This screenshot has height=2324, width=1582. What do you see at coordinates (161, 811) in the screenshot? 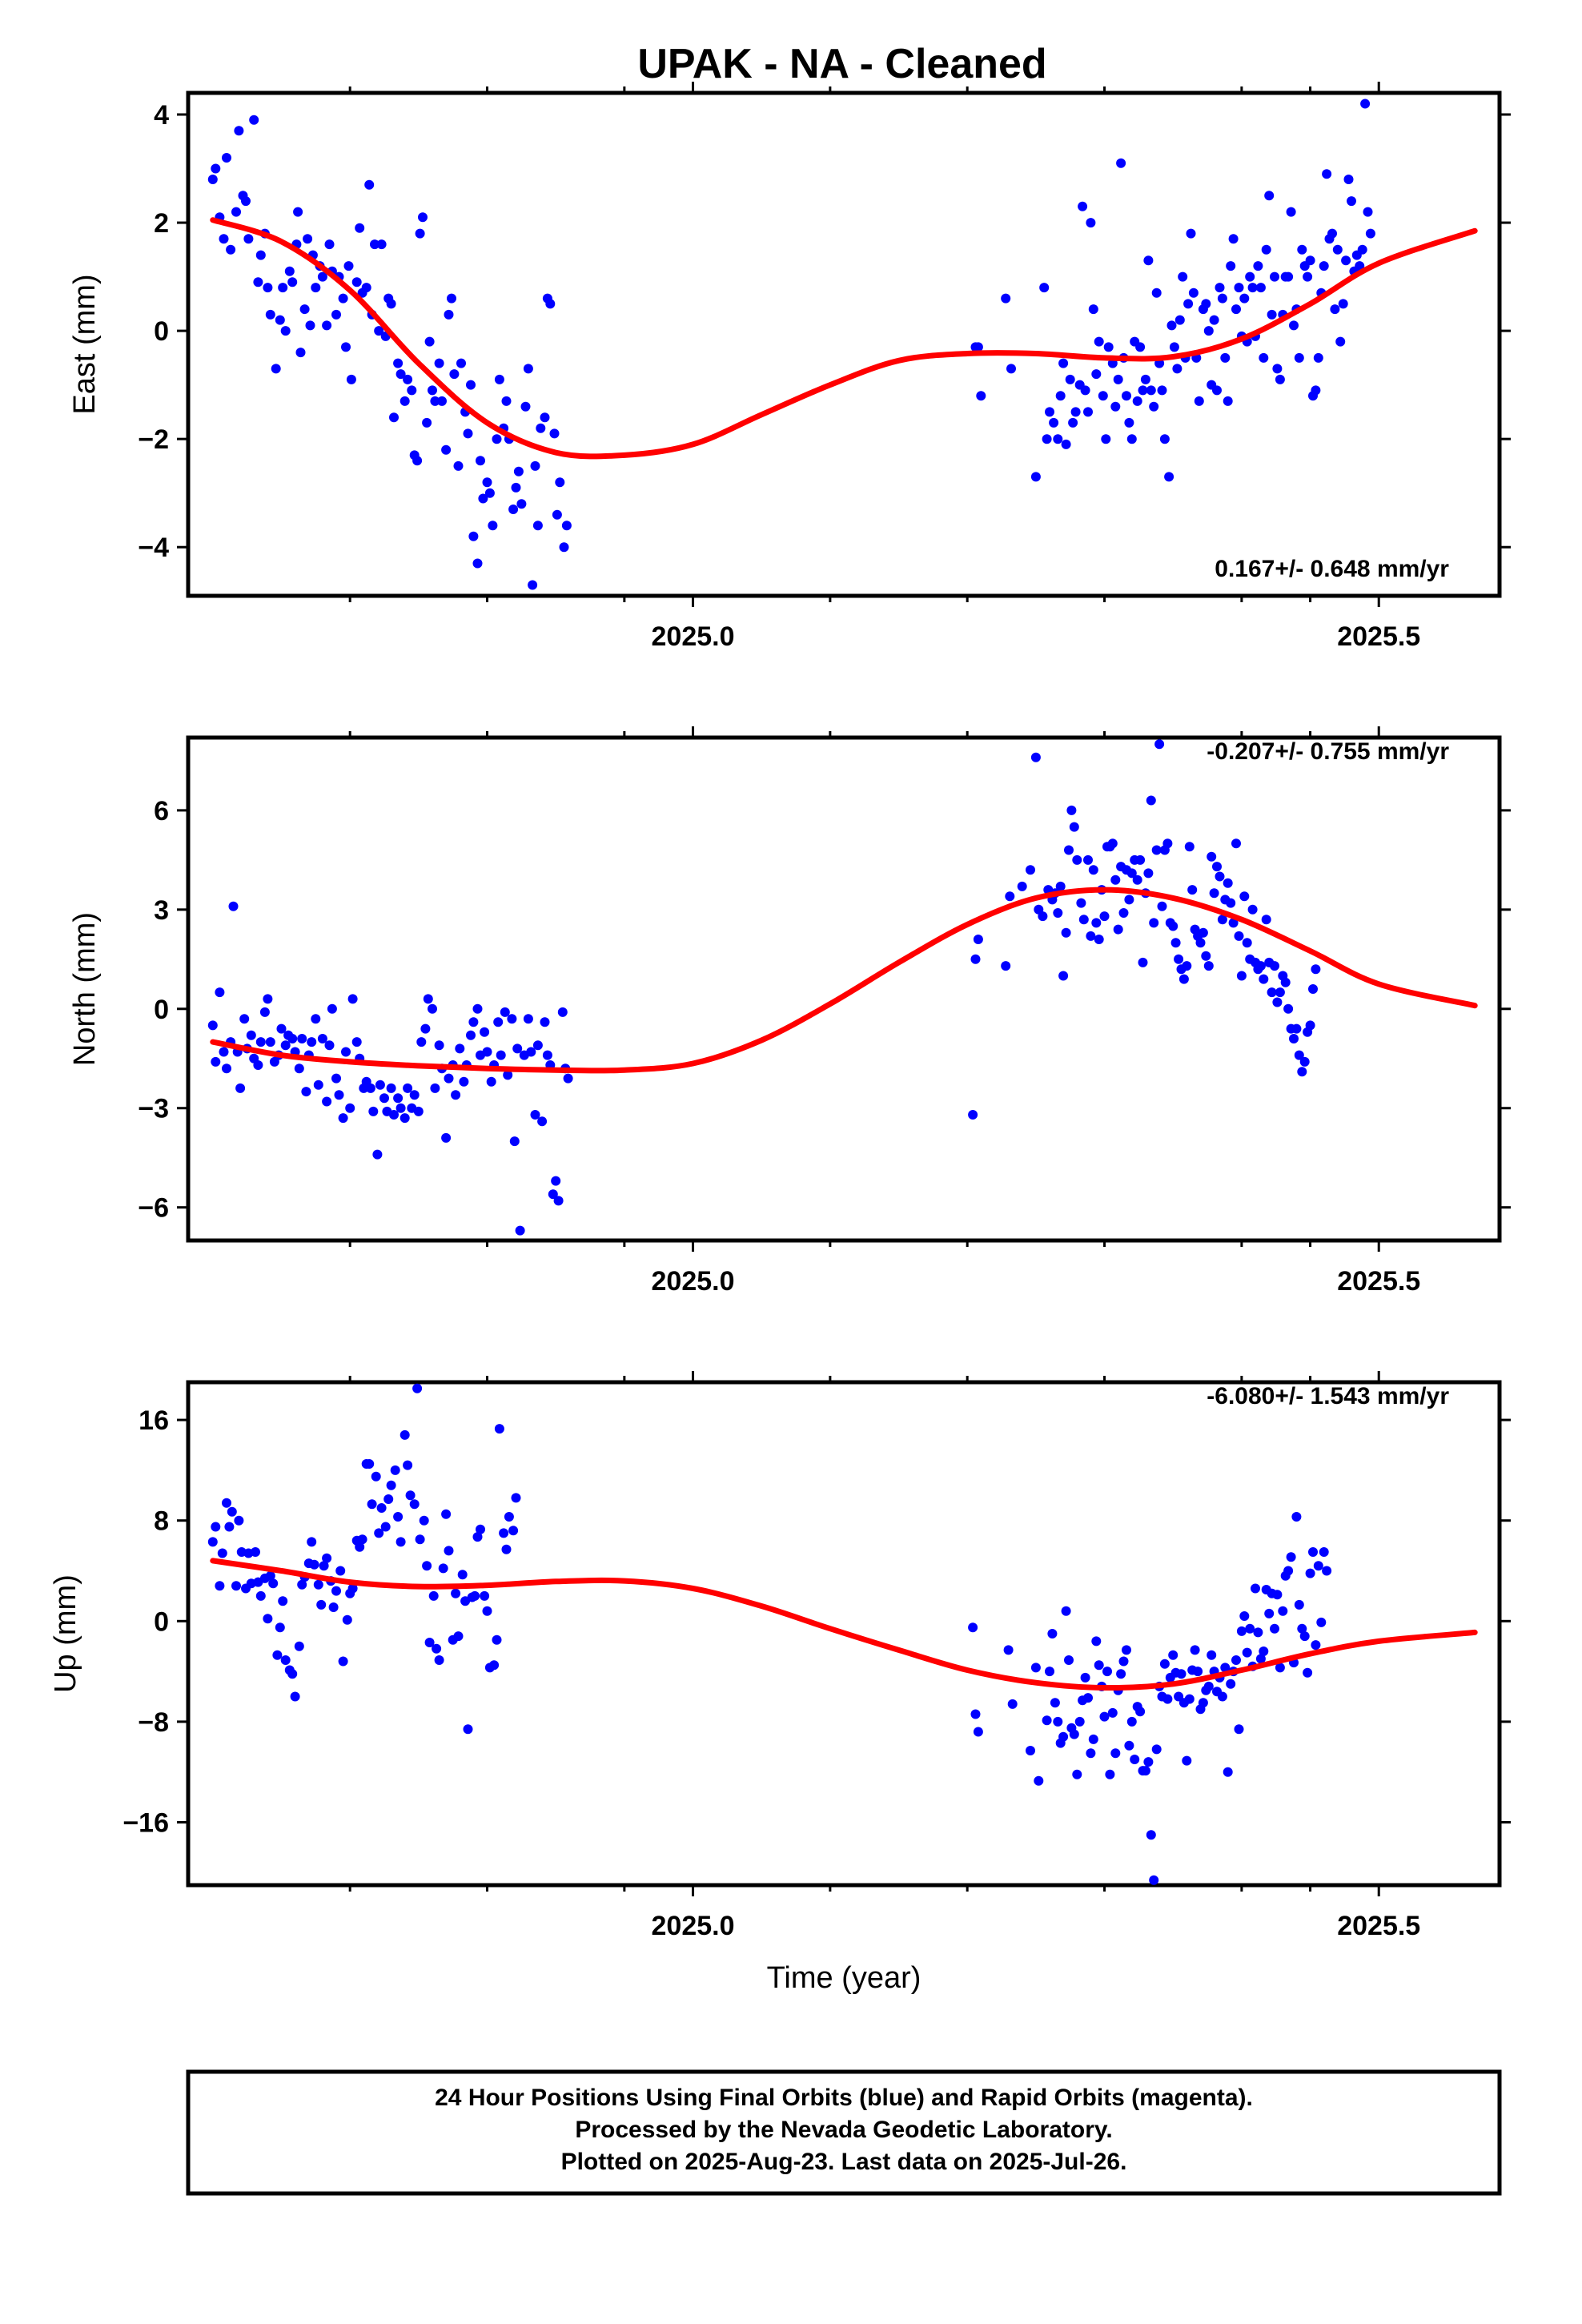
I see `y-tick-label: 6` at bounding box center [161, 811].